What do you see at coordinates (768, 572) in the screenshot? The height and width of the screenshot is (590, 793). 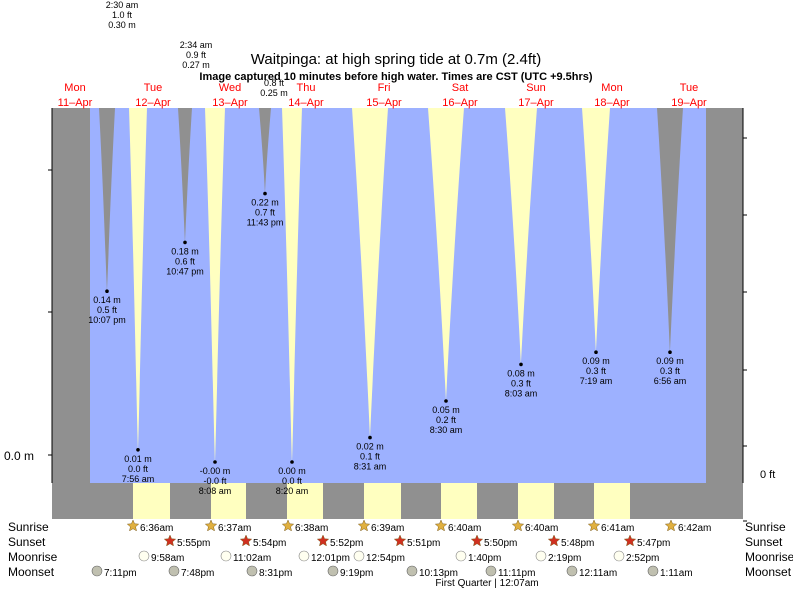 I see `row-label-moonset-right: Moonset` at bounding box center [768, 572].